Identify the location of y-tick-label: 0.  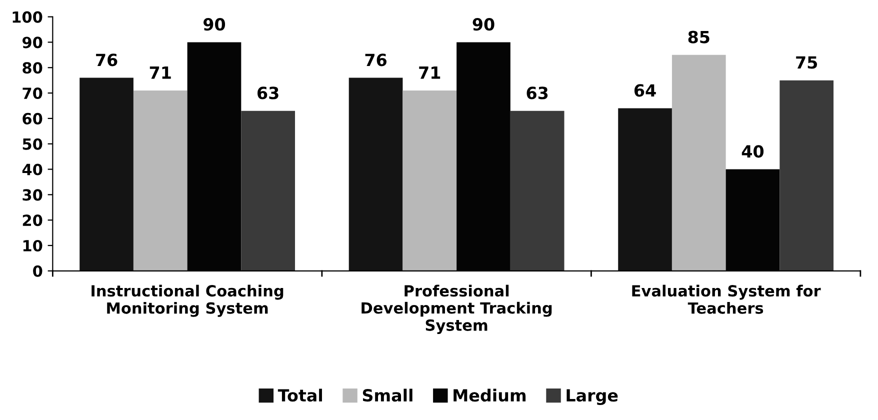
(37, 271).